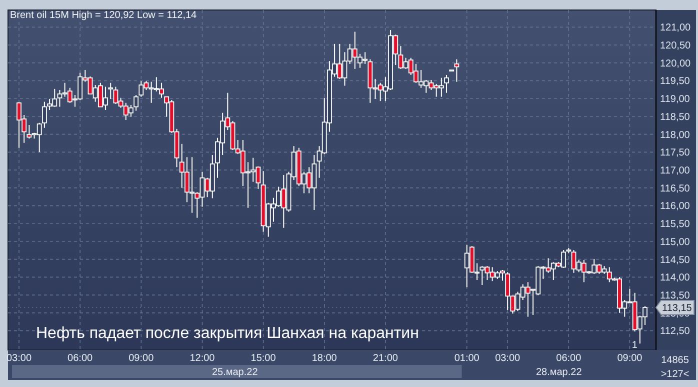  Describe the element at coordinates (508, 358) in the screenshot. I see `x-tick-label: 03:00` at that location.